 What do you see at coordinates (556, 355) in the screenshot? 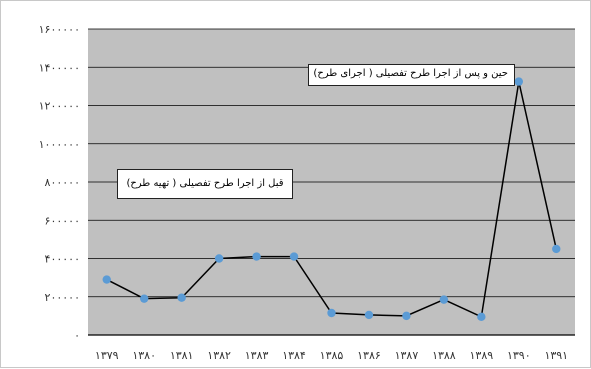
I see `x-tick-label: ۱۳۹۱` at bounding box center [556, 355].